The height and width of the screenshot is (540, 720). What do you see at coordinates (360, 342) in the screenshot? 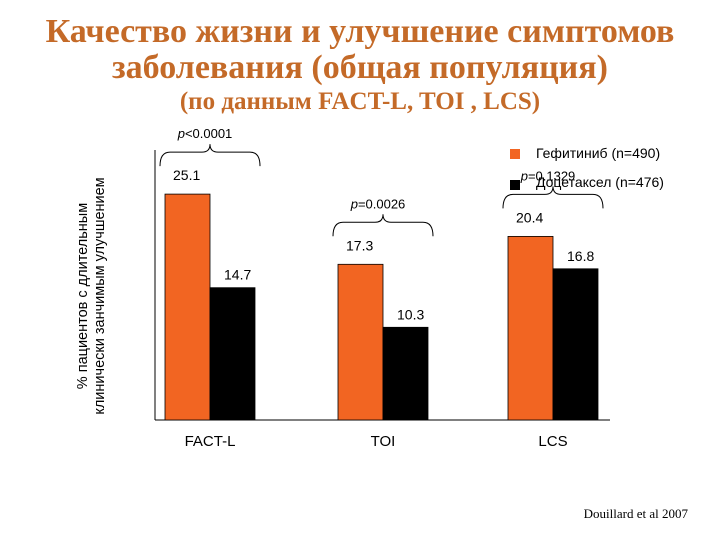
I see `bar-toi-series1` at bounding box center [360, 342].